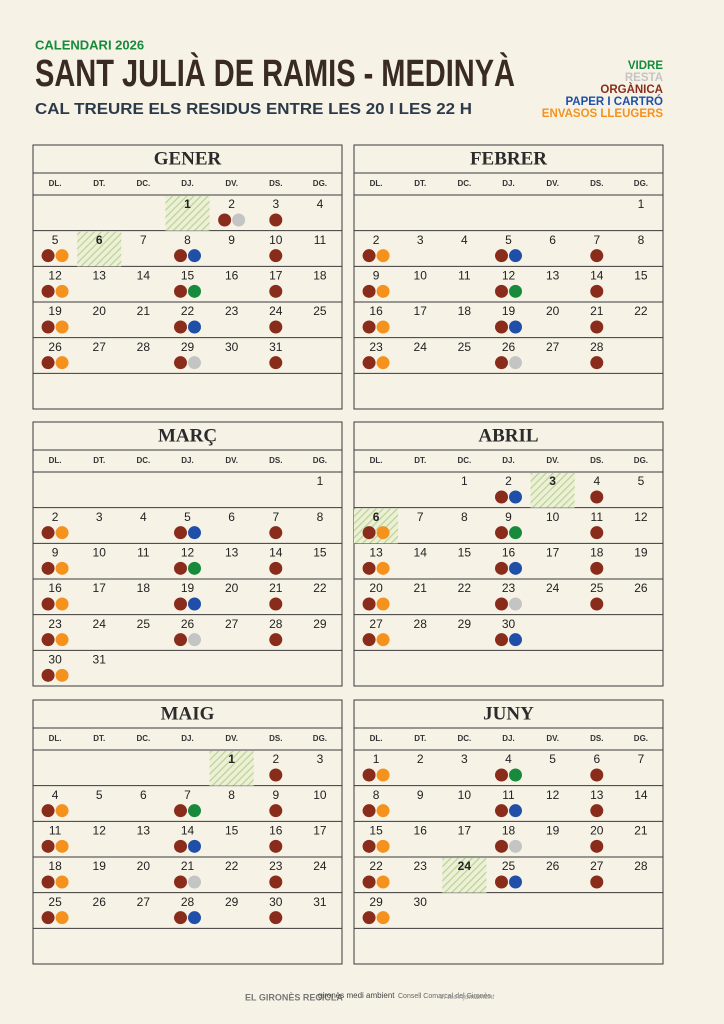 The image size is (724, 1024). Describe the element at coordinates (420, 759) in the screenshot. I see `day-number: 2` at that location.